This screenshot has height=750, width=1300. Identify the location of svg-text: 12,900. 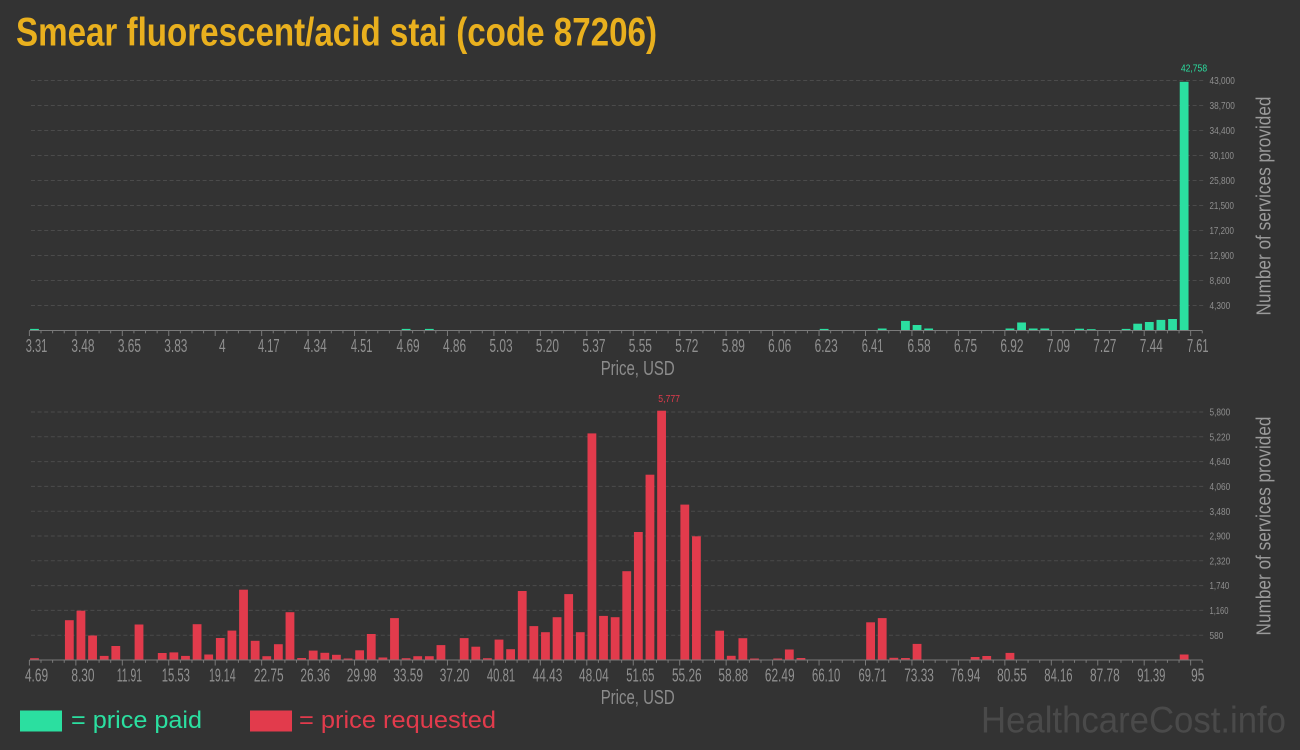
(1222, 256).